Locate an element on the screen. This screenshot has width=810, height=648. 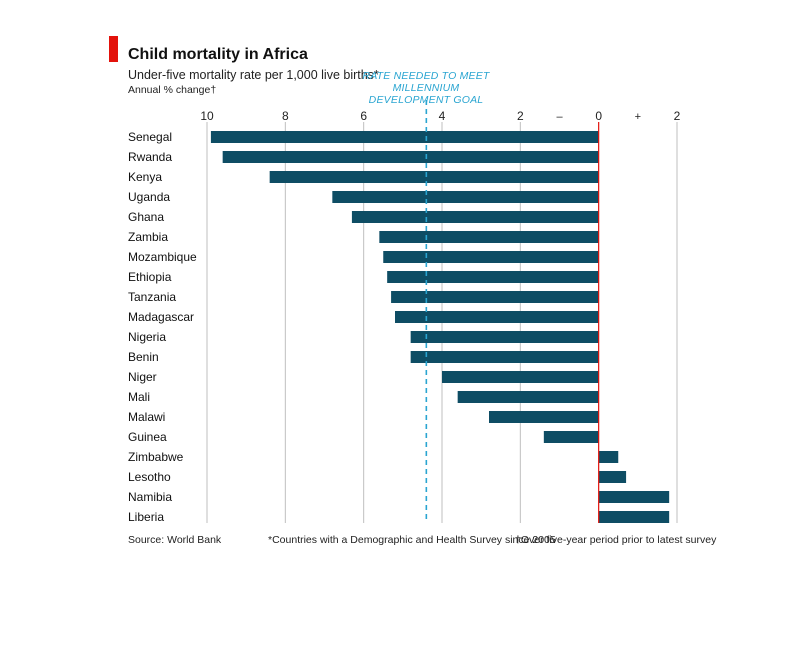
bar-mali is located at coordinates (528, 397).